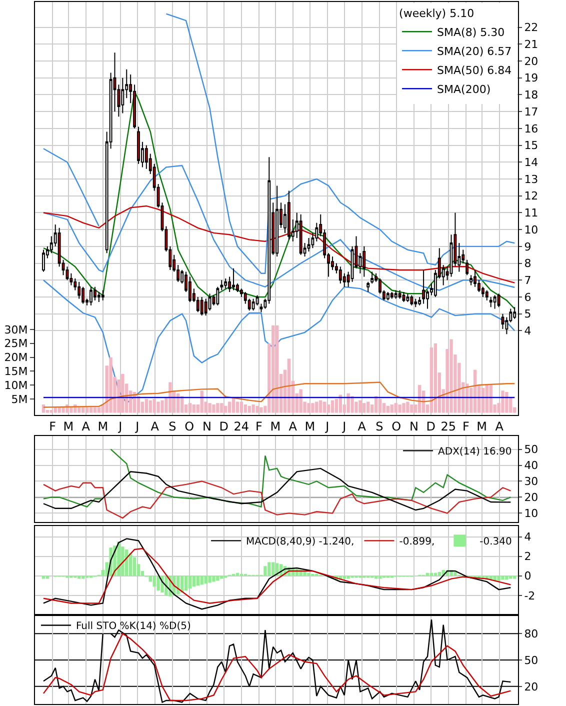 The image size is (566, 706). I want to click on legend-label: ADX(14) 16.90, so click(475, 452).